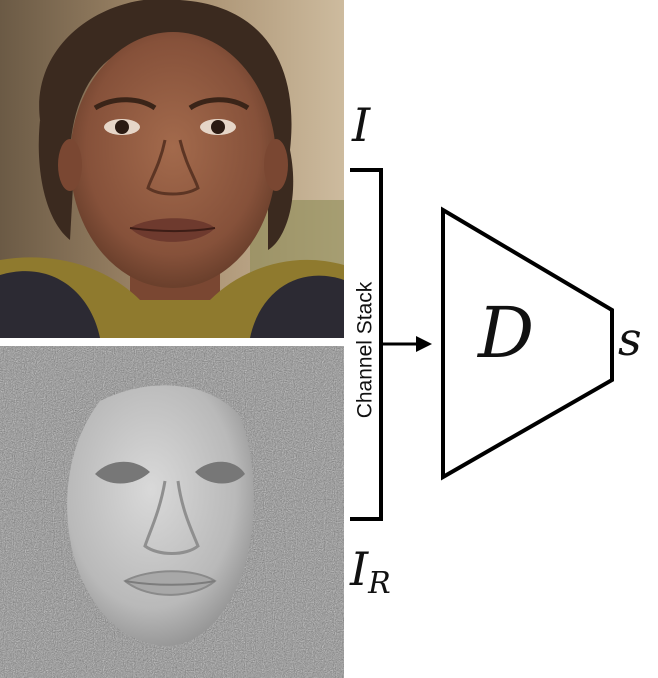 Image resolution: width=658 pixels, height=678 pixels. What do you see at coordinates (364, 350) in the screenshot?
I see `channel-stack-label: Channel Stack` at bounding box center [364, 350].